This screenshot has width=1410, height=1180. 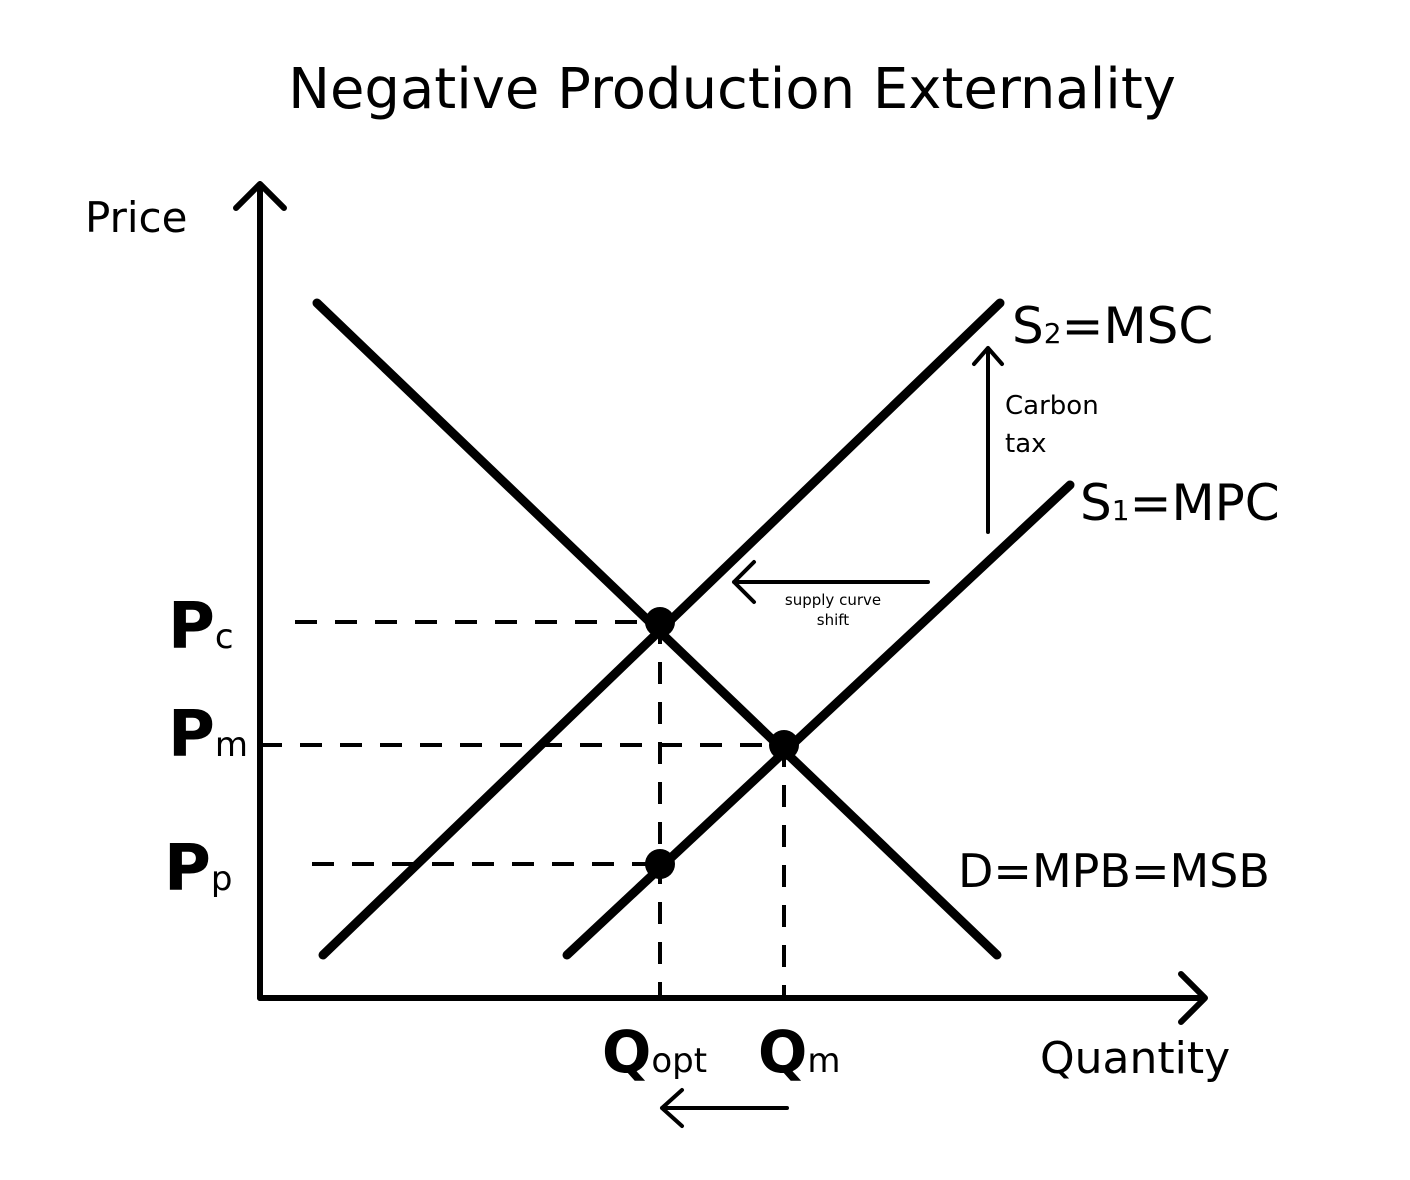 What do you see at coordinates (833, 600) in the screenshot?
I see `annotation: supply curve` at bounding box center [833, 600].